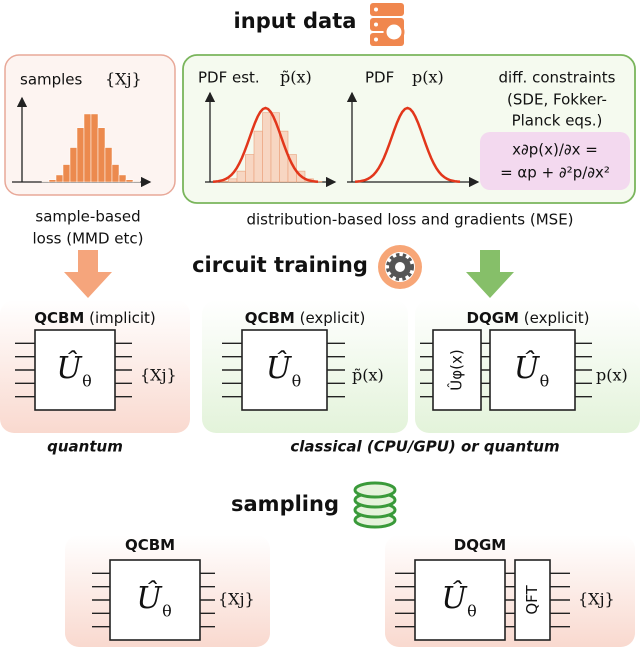 The width and height of the screenshot is (640, 653). What do you see at coordinates (122, 318) in the screenshot?
I see `model-mode: (implicit)` at bounding box center [122, 318].